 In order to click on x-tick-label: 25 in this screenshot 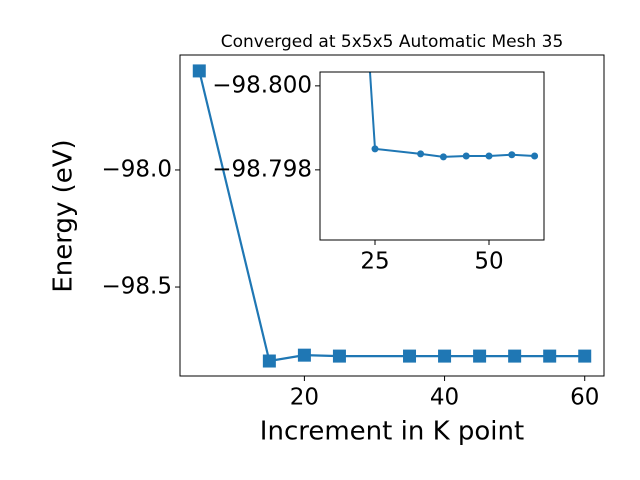, I will do `click(374, 262)`.